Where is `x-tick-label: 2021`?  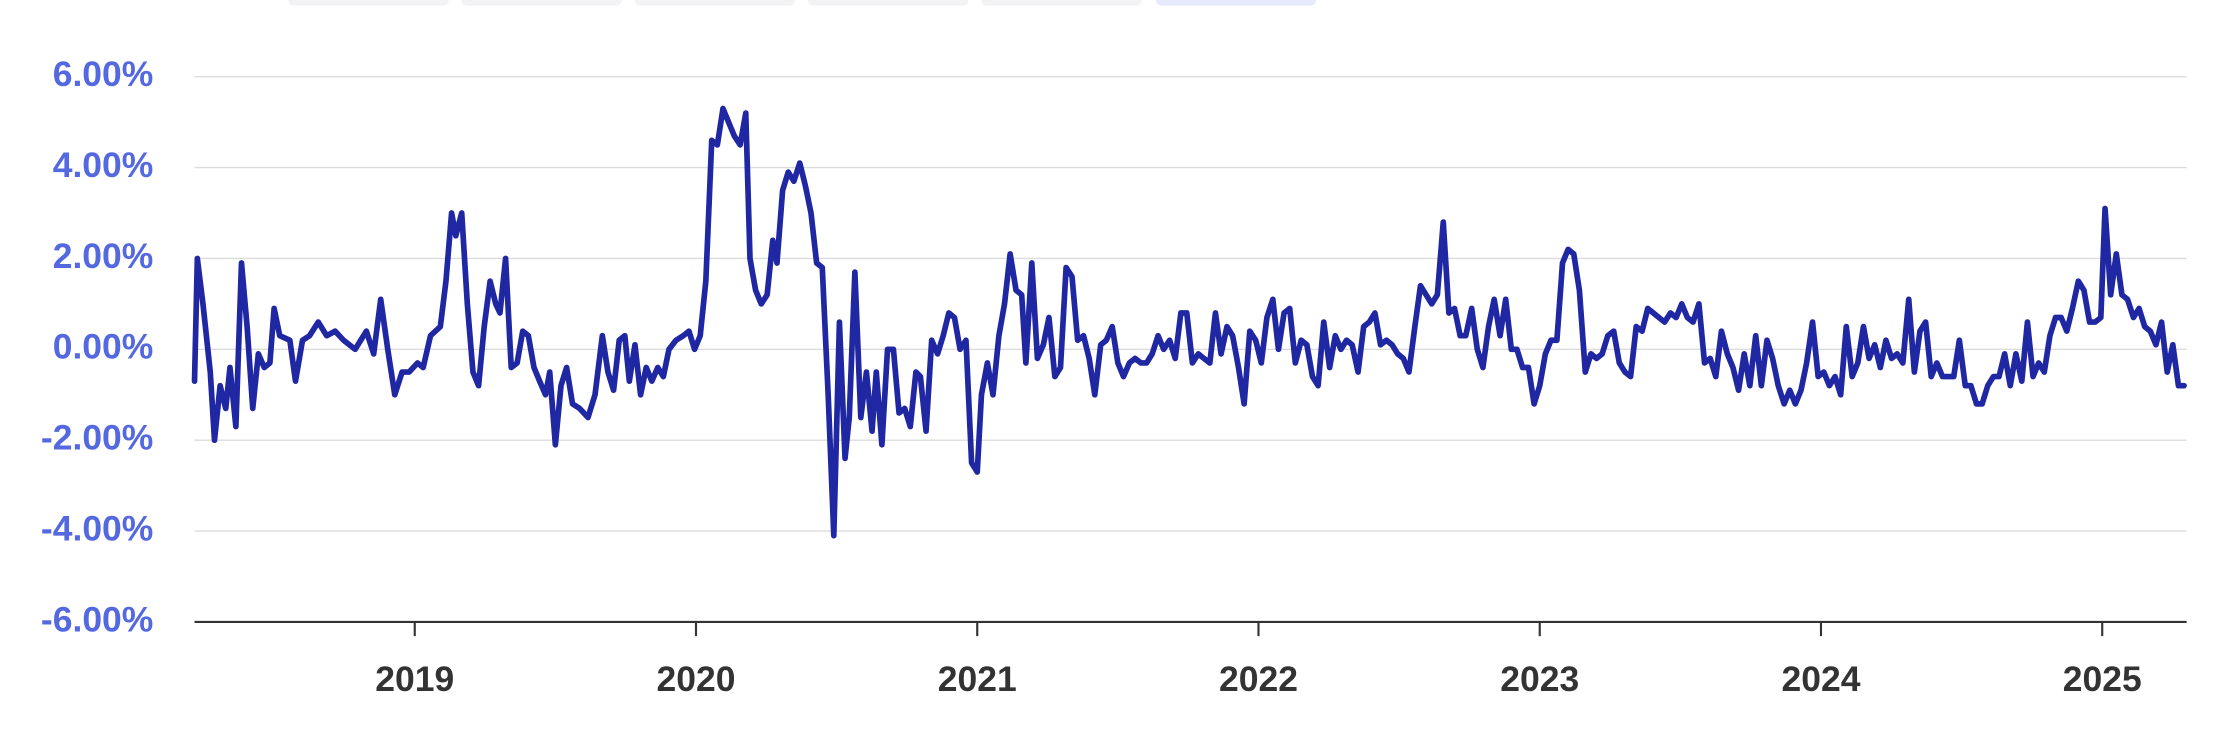
x-tick-label: 2021 is located at coordinates (977, 679).